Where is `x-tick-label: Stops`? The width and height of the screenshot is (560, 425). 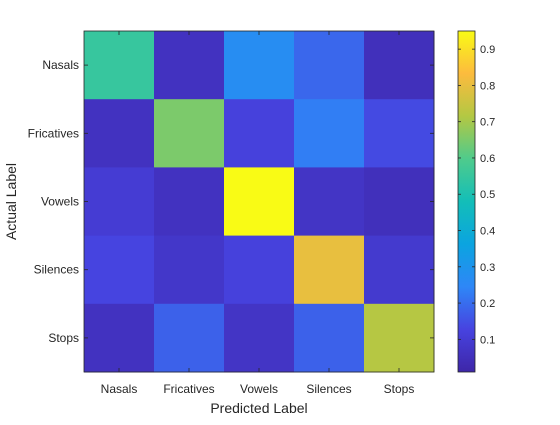
x-tick-label: Stops is located at coordinates (399, 389).